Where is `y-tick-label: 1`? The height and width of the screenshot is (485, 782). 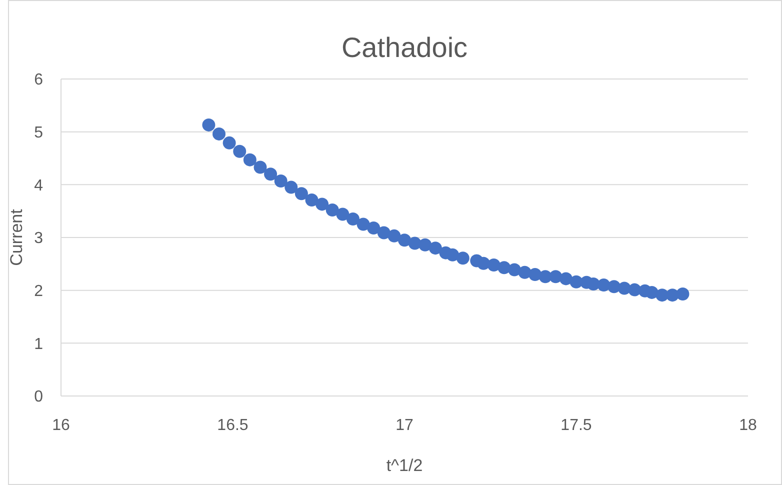
y-tick-label: 1 is located at coordinates (39, 344).